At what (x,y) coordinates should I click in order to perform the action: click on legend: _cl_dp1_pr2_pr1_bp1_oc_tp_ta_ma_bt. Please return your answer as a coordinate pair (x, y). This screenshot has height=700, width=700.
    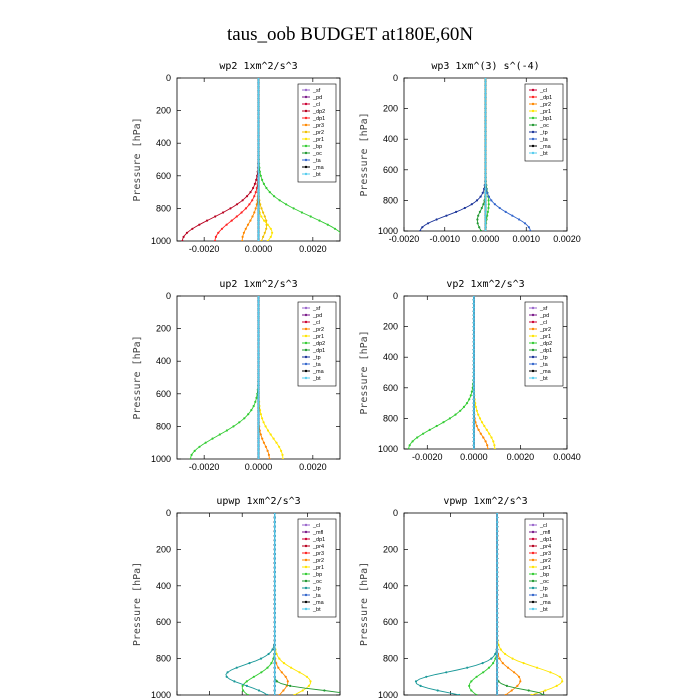
    Looking at the image, I should click on (544, 122).